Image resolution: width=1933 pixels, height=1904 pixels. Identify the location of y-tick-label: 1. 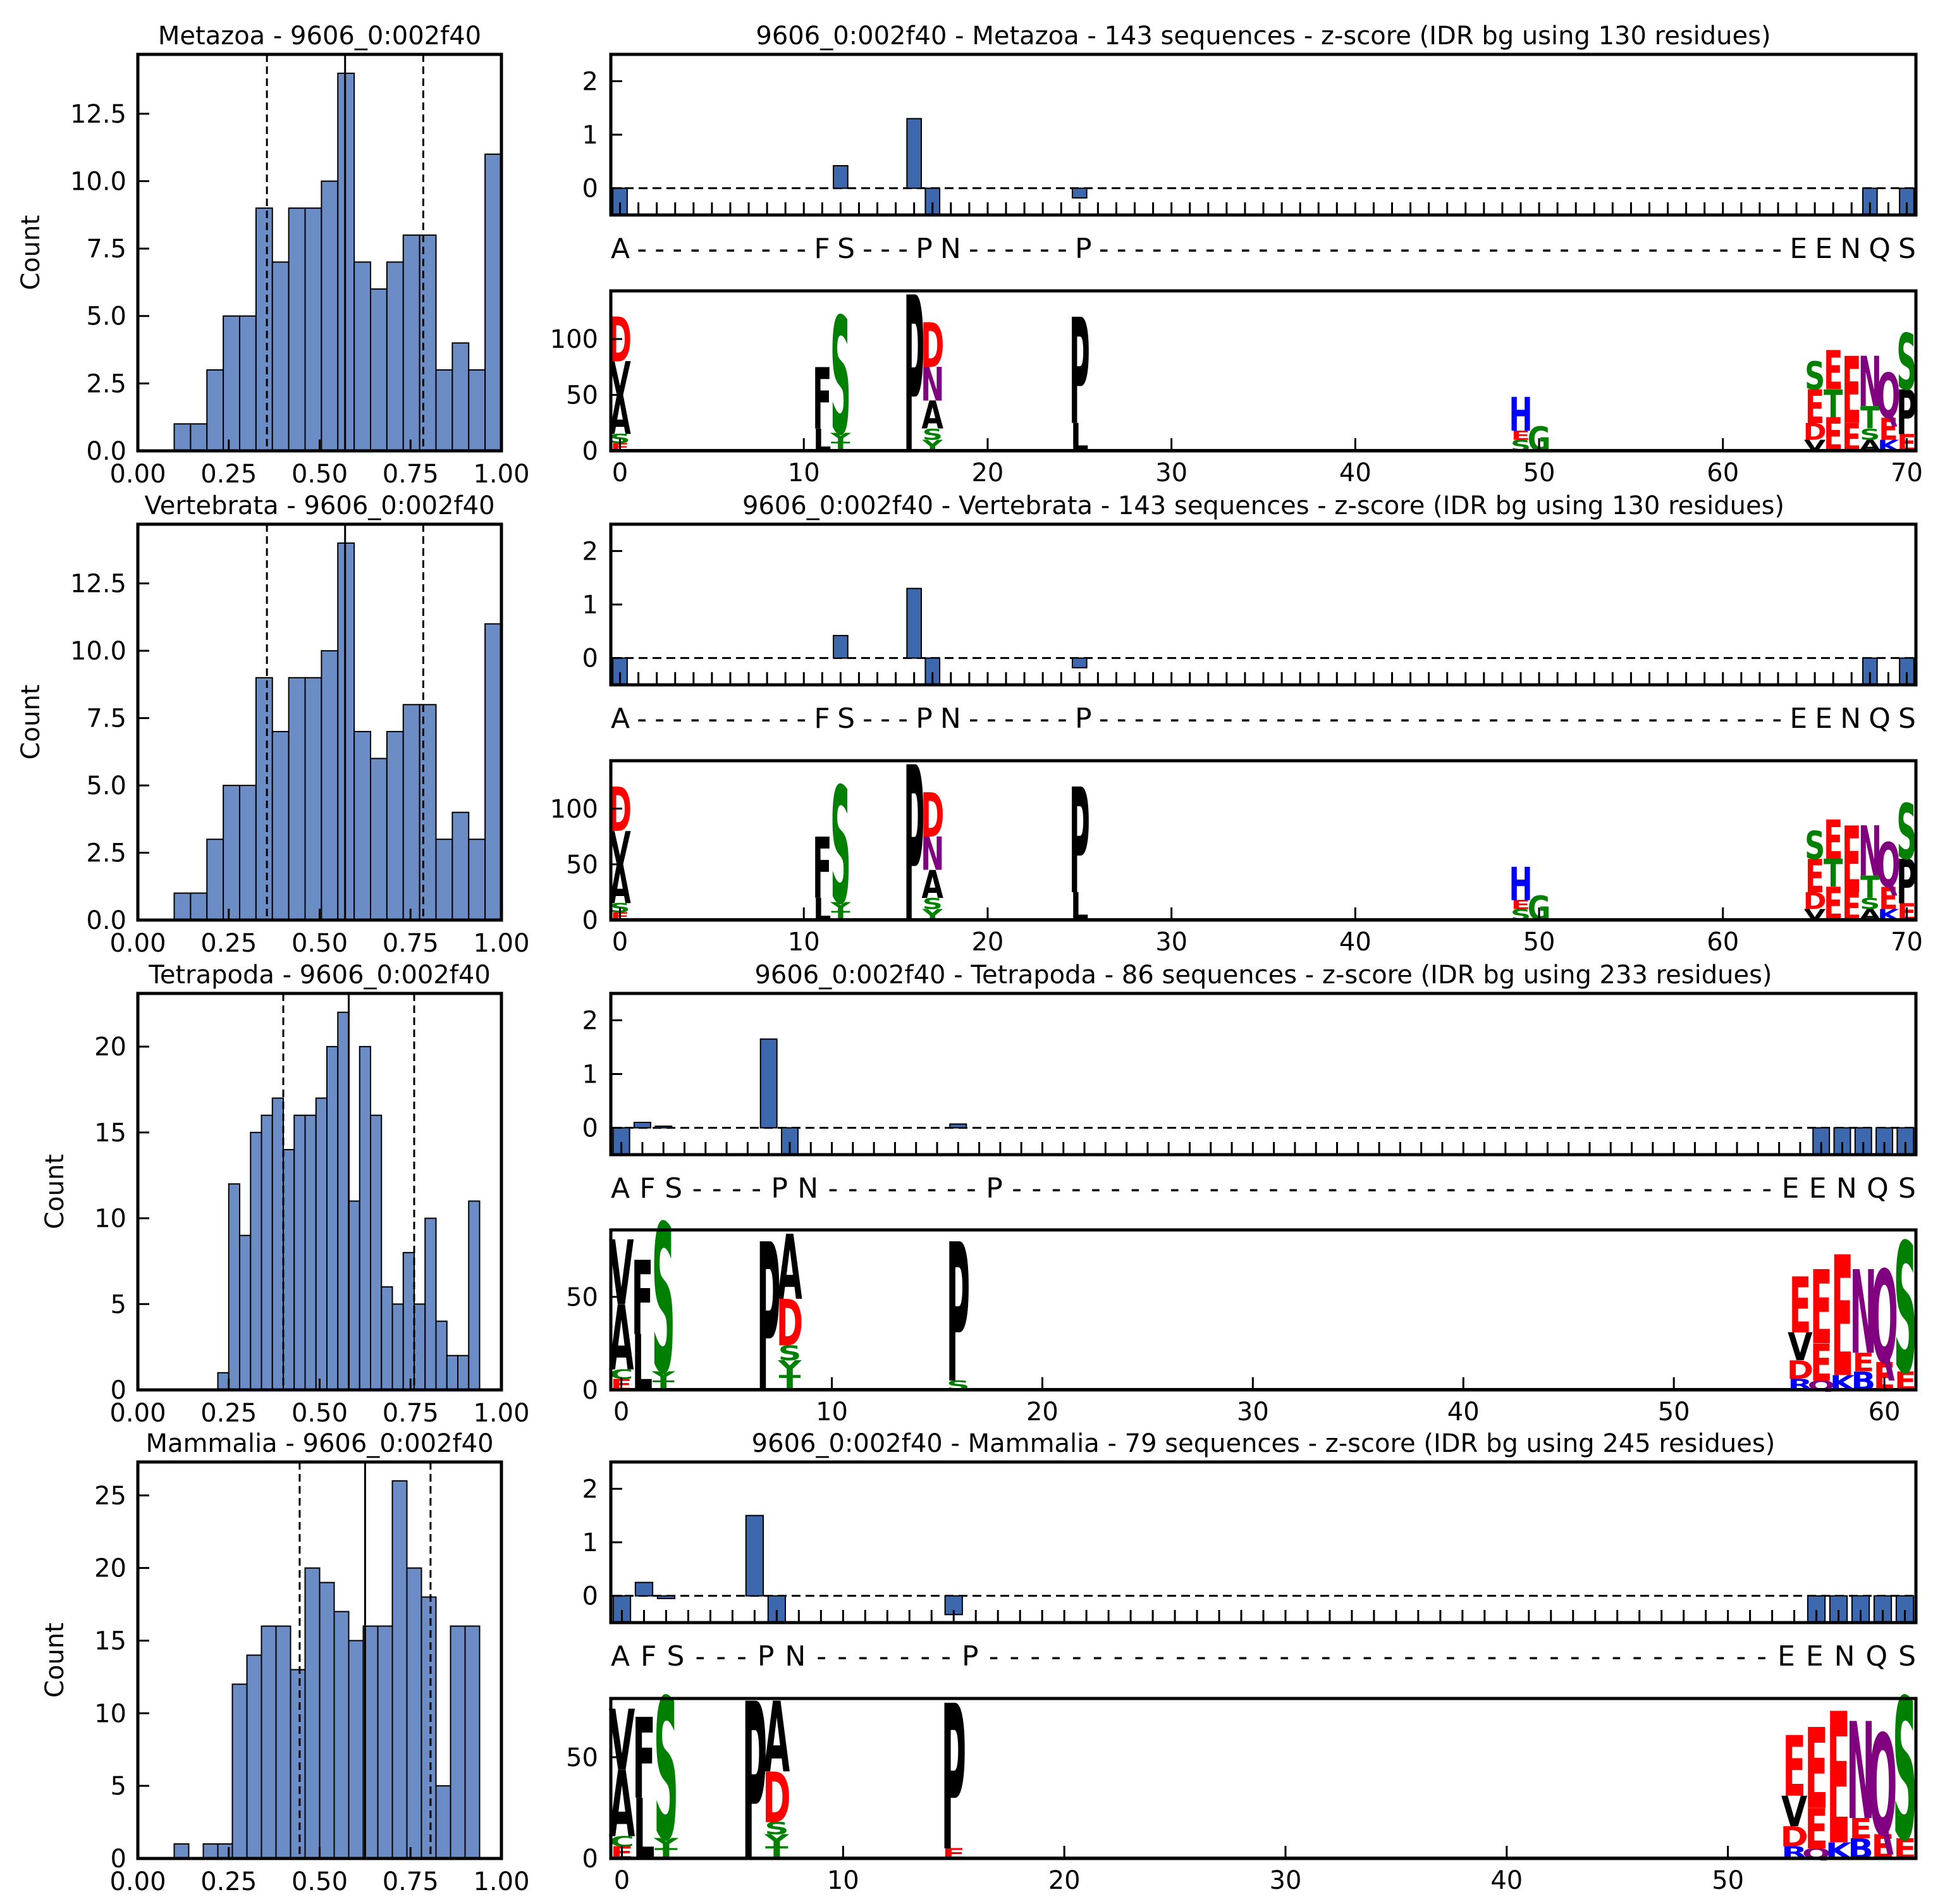
(590, 605).